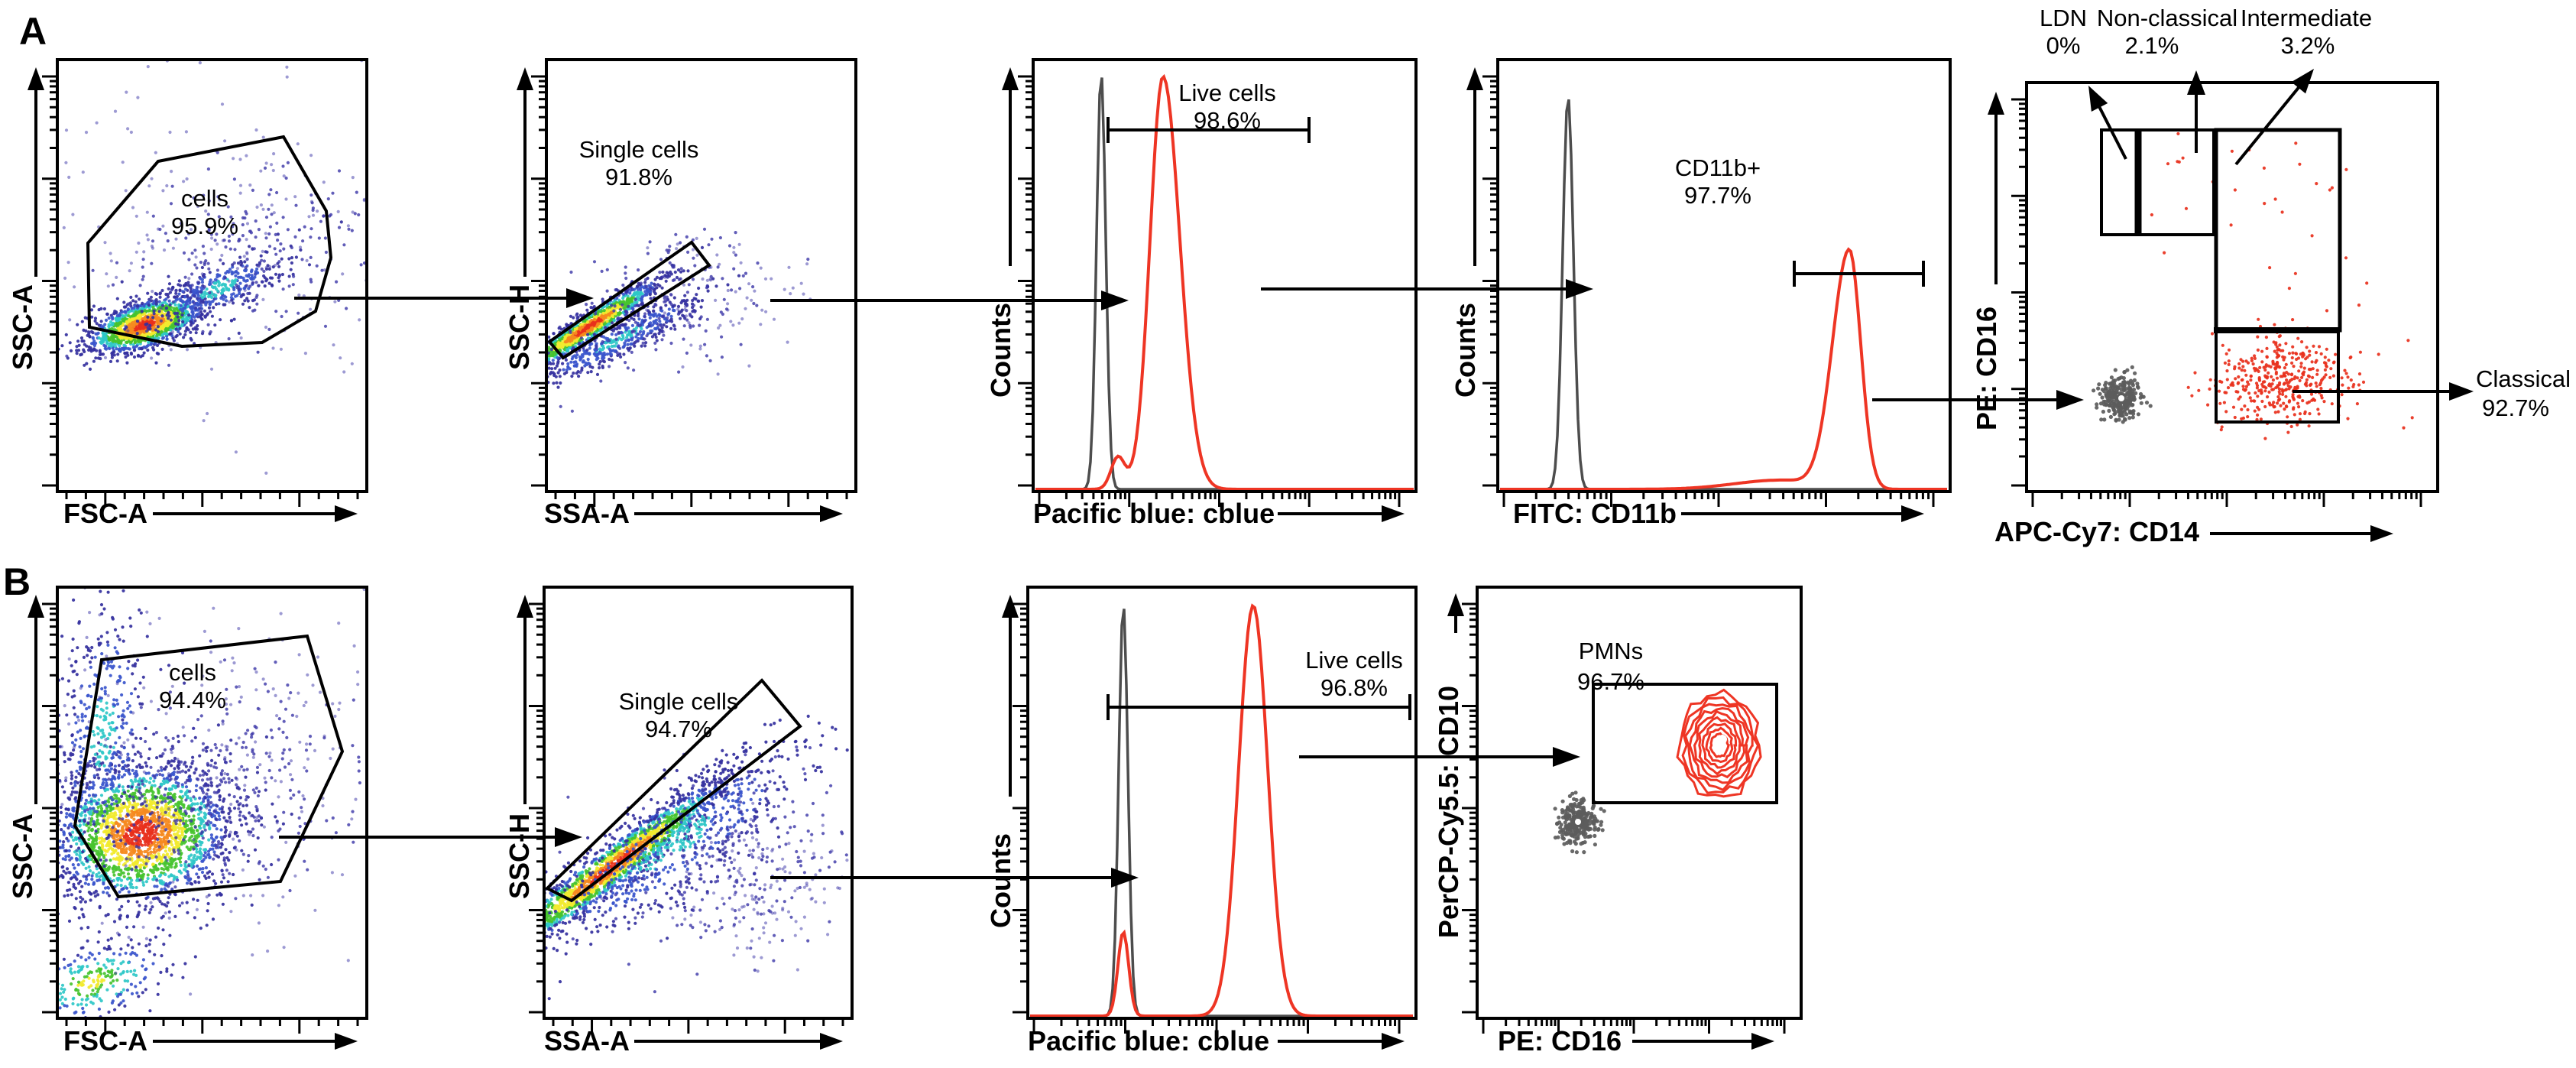 The height and width of the screenshot is (1068, 2576). Describe the element at coordinates (2152, 45) in the screenshot. I see `a5-nonclassical-percentage: 2.1%` at that location.